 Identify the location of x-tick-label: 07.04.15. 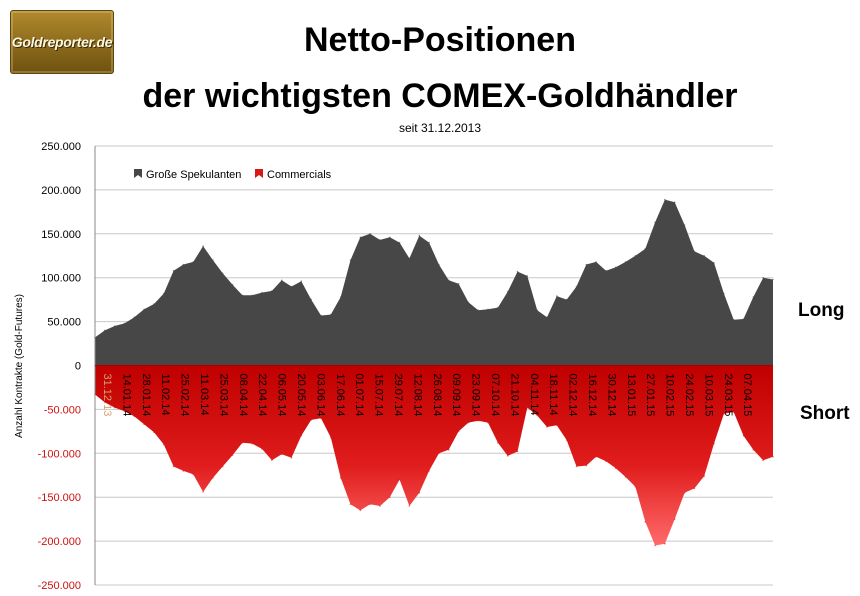
(747, 395).